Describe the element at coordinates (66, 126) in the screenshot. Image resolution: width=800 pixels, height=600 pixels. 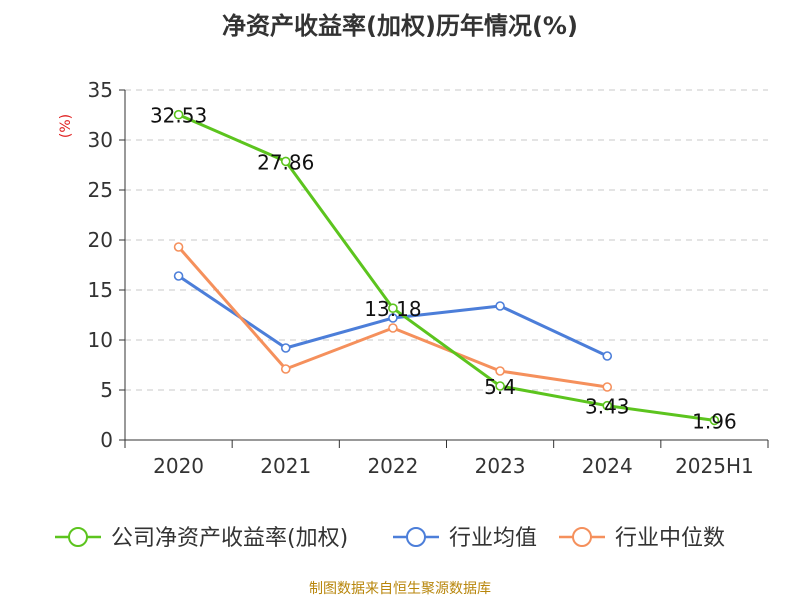
I see `y-axis-label: (%)` at that location.